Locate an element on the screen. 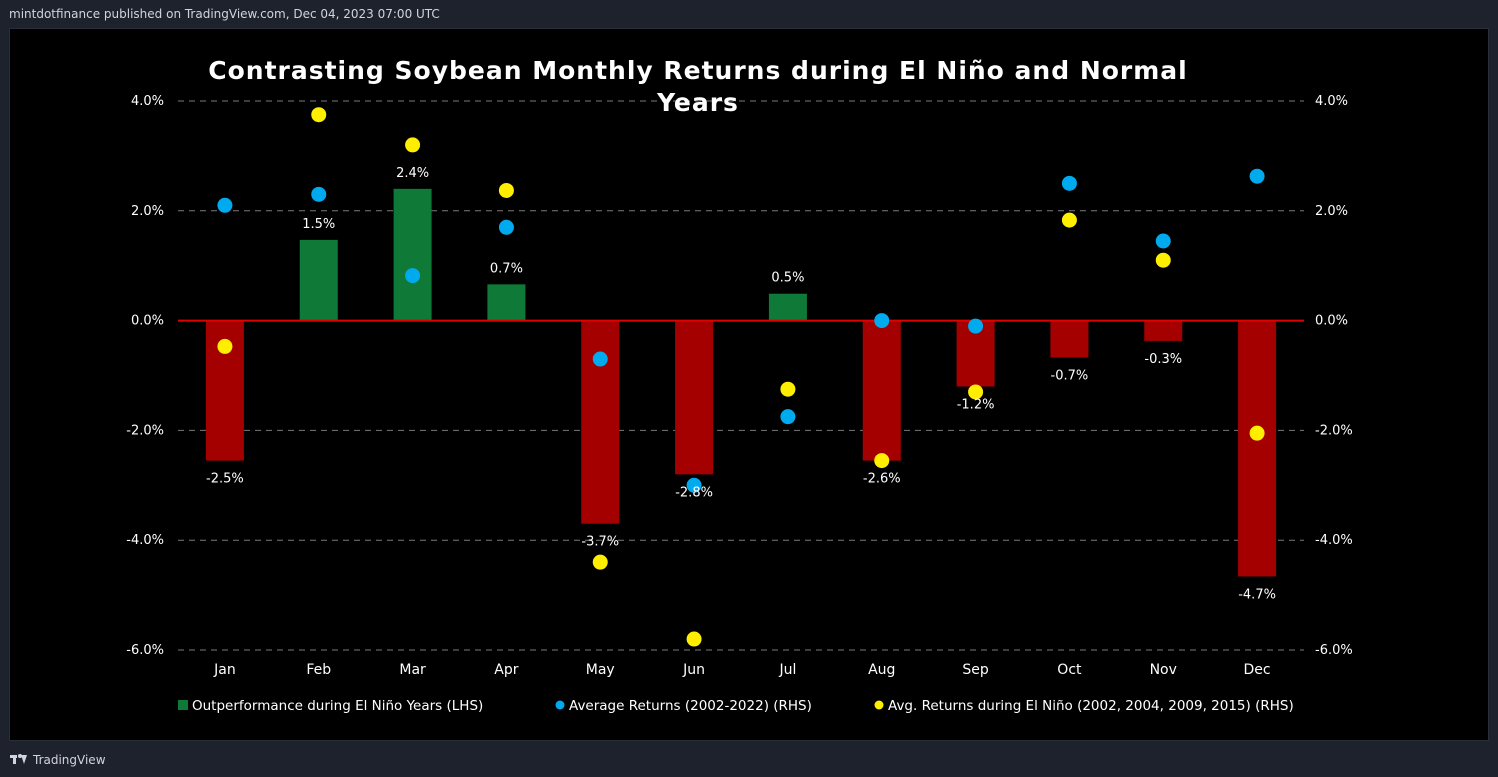  y-tick-label-left: 0.0% is located at coordinates (147, 321).